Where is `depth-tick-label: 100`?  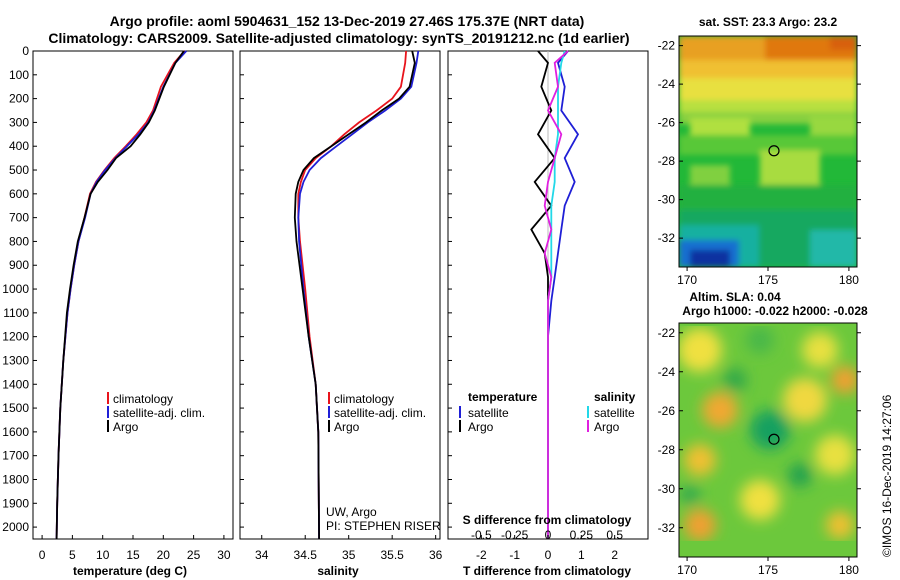
depth-tick-label: 100 is located at coordinates (19, 75).